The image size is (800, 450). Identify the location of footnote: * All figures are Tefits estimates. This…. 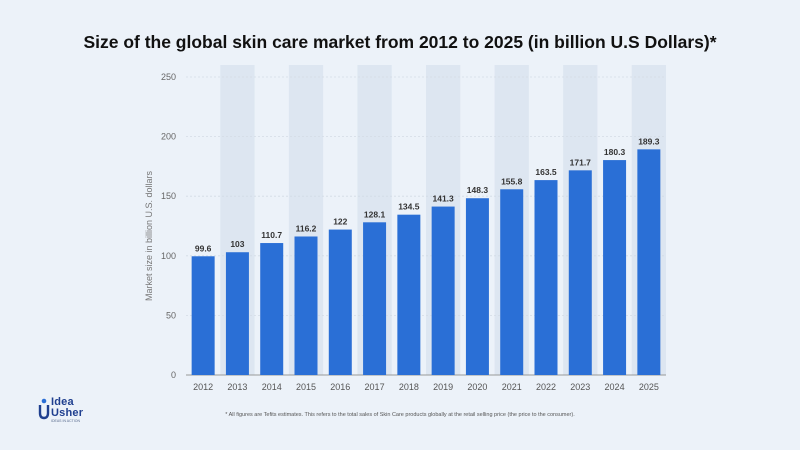
(400, 415).